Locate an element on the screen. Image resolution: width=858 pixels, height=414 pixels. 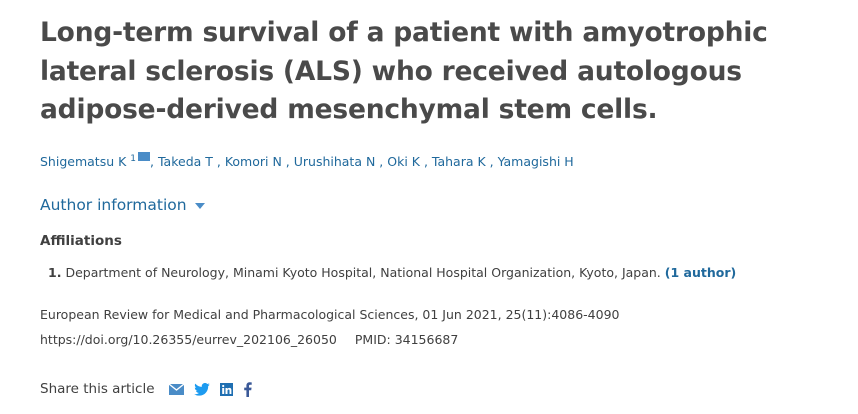
twitter-icon is located at coordinates (201, 389).